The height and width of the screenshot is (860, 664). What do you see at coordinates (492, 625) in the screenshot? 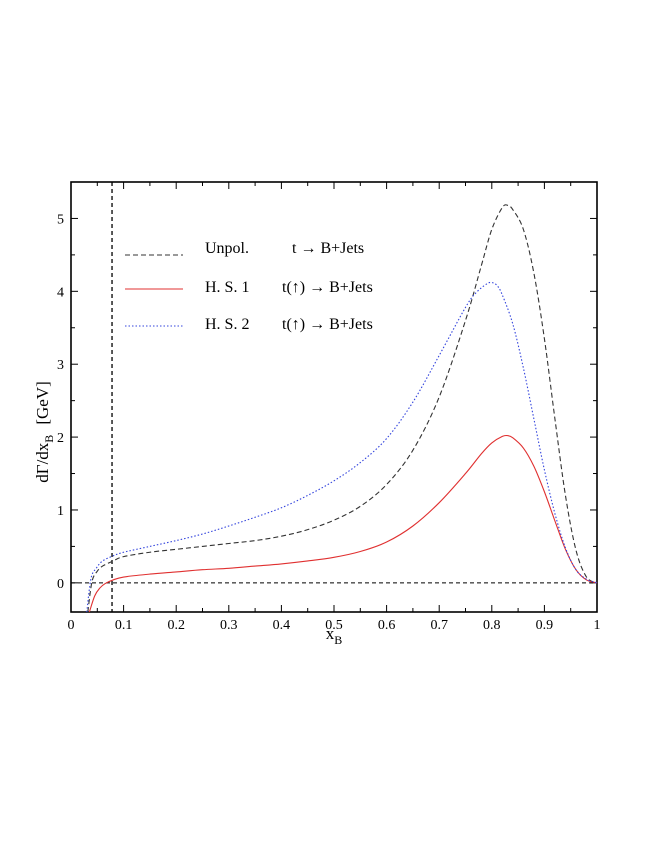
I see `x-tick-label: 0.8` at bounding box center [492, 625].